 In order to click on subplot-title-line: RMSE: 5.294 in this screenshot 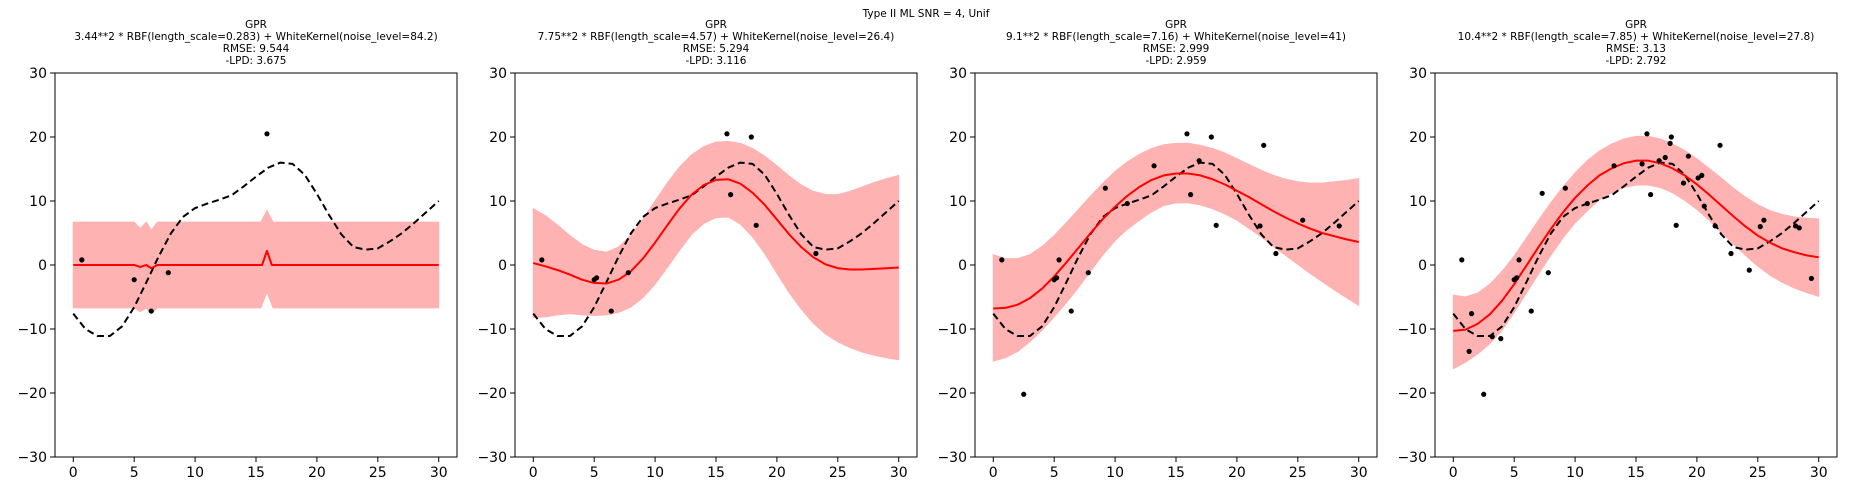, I will do `click(716, 49)`.